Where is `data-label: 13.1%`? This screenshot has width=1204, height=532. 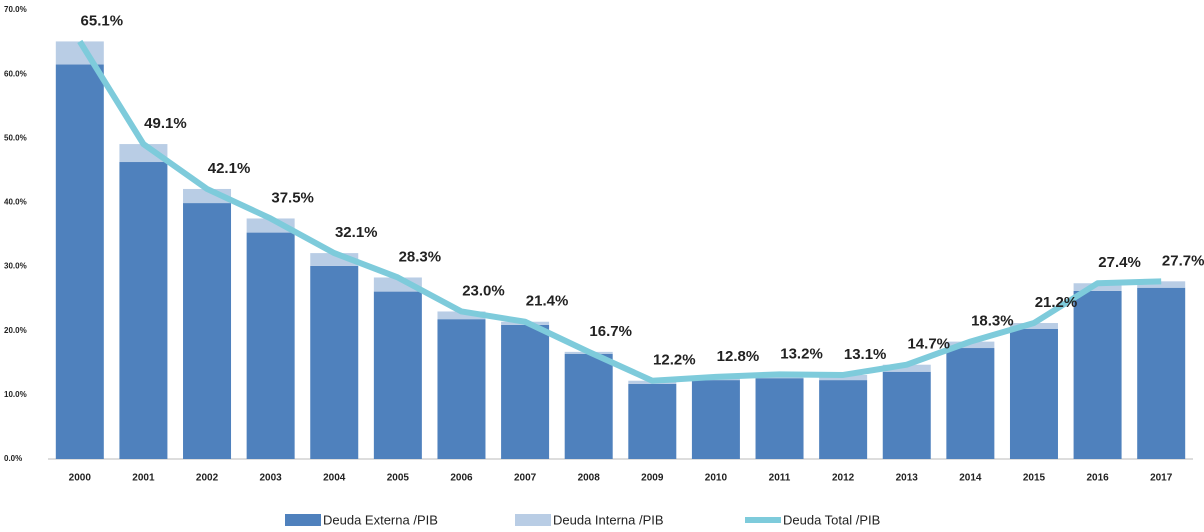 data-label: 13.1% is located at coordinates (865, 354).